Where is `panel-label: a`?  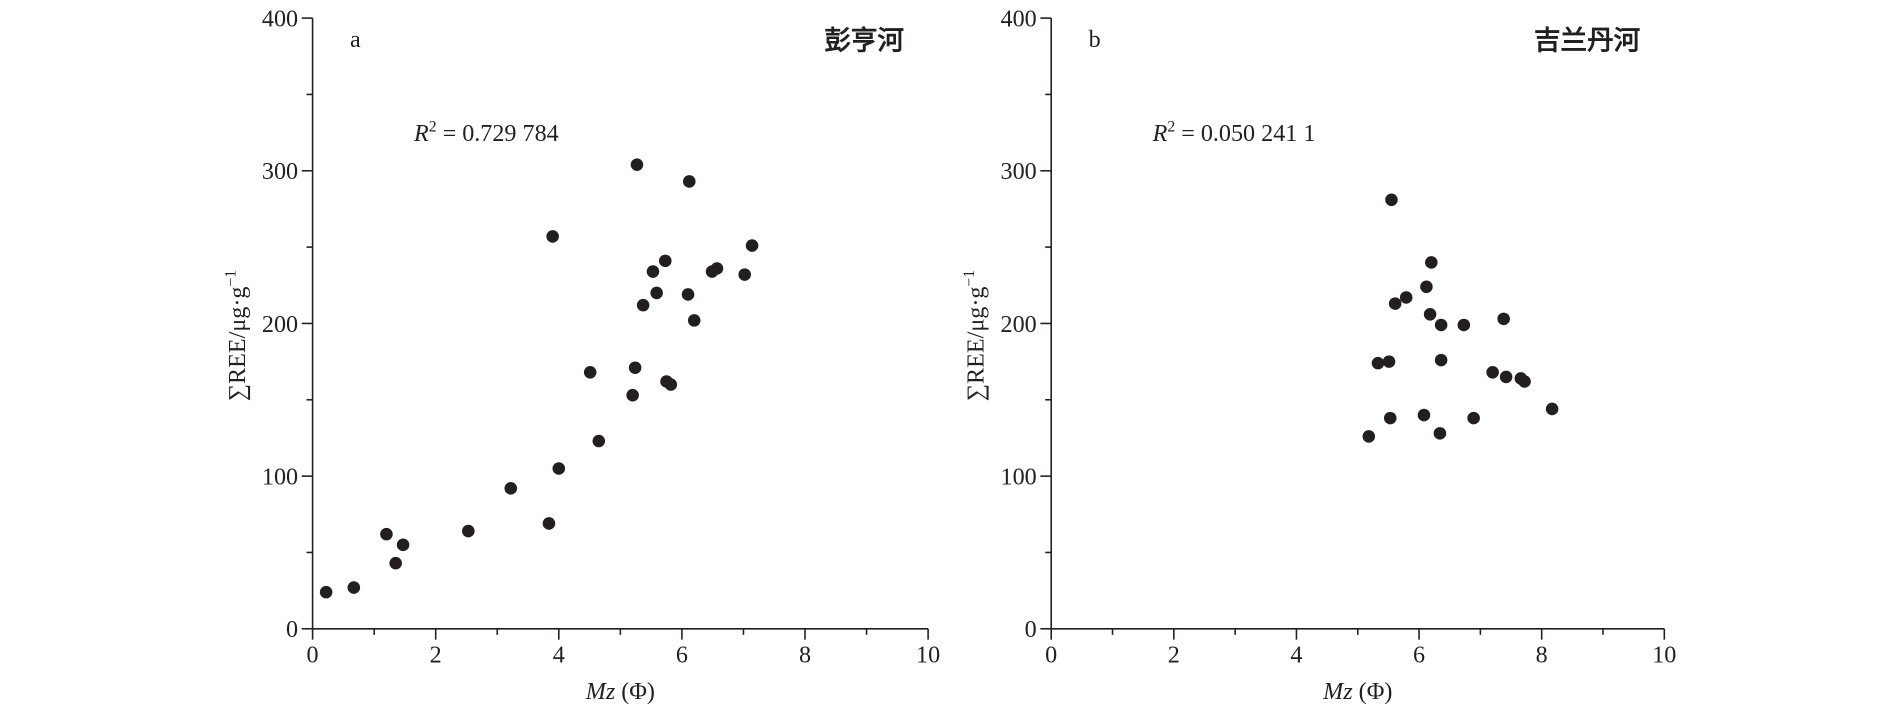 panel-label: a is located at coordinates (355, 39).